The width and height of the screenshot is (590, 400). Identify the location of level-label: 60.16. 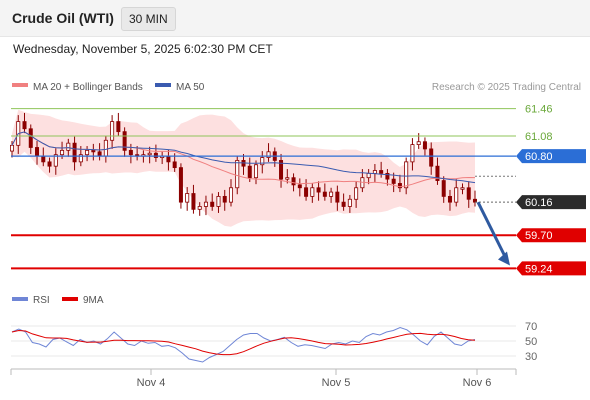
(539, 203).